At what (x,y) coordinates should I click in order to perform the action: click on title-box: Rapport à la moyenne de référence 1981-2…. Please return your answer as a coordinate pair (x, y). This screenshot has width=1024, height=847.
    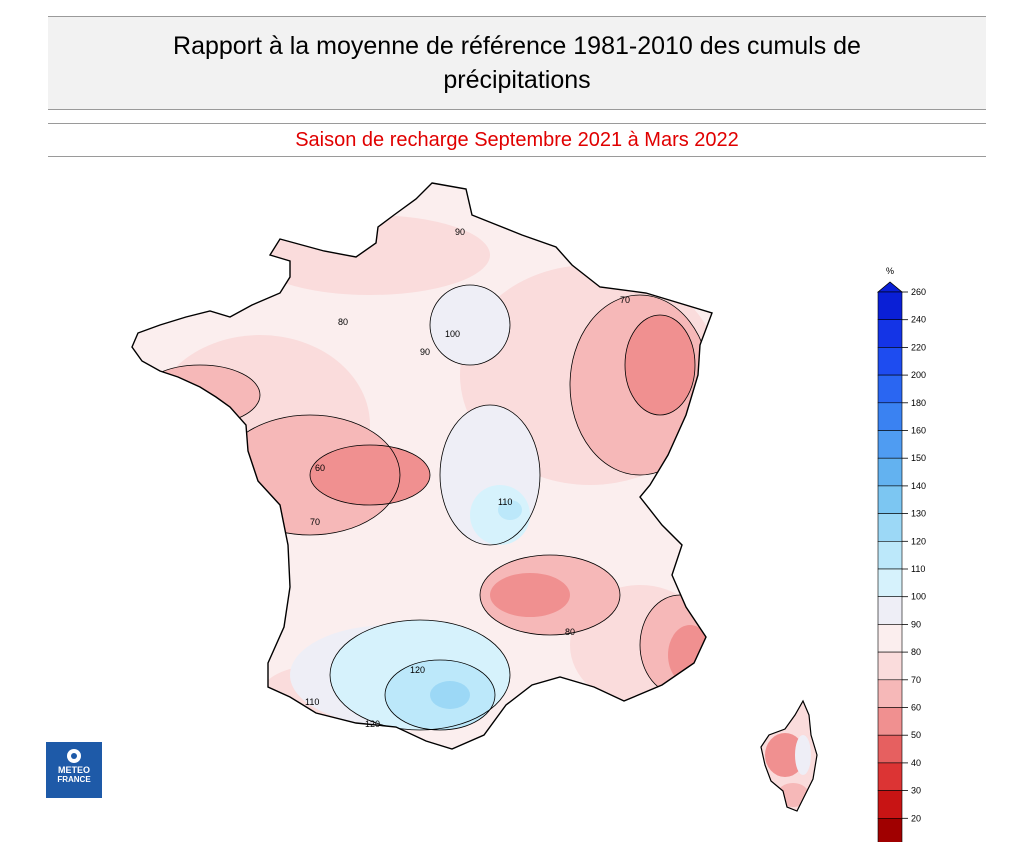
    Looking at the image, I should click on (517, 63).